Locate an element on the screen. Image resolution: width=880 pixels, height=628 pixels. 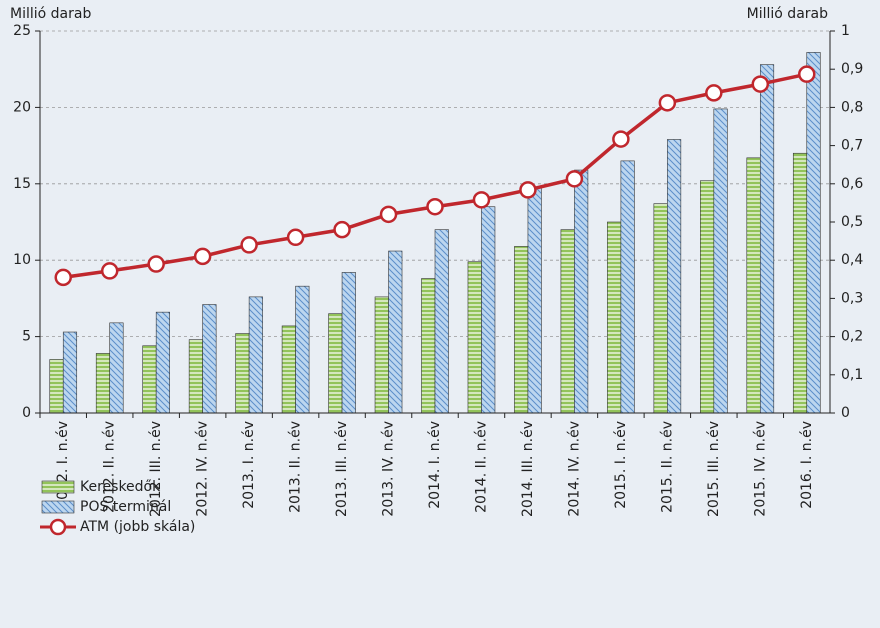
x-tick-label: 2012. II. n.év is located at coordinates (110, 467).